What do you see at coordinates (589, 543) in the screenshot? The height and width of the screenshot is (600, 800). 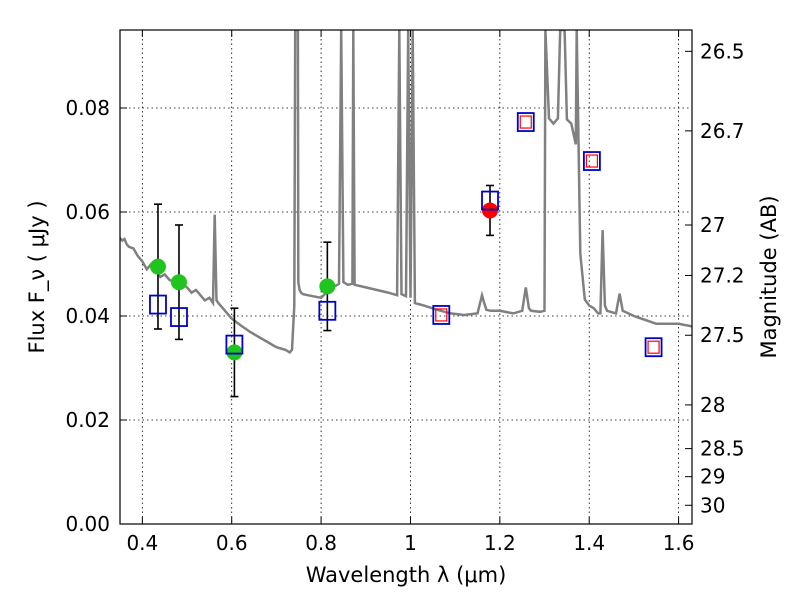 I see `x-tick-label: 1.4` at bounding box center [589, 543].